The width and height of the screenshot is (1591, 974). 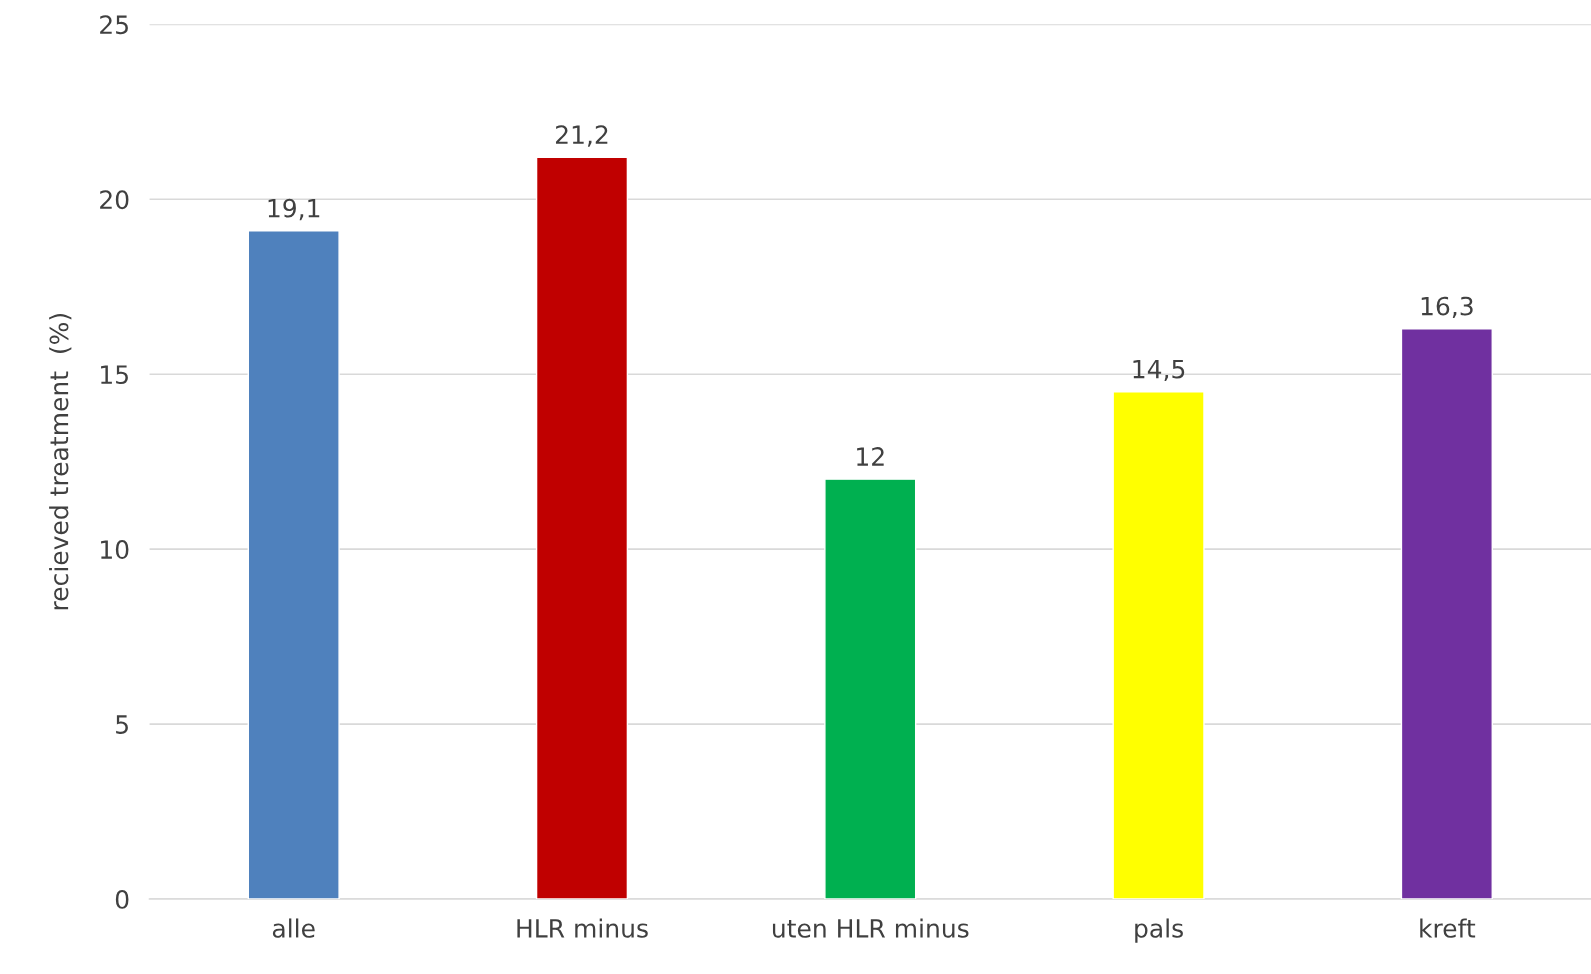 I want to click on y-axis-title: recieved treatment (%), so click(x=60, y=461).